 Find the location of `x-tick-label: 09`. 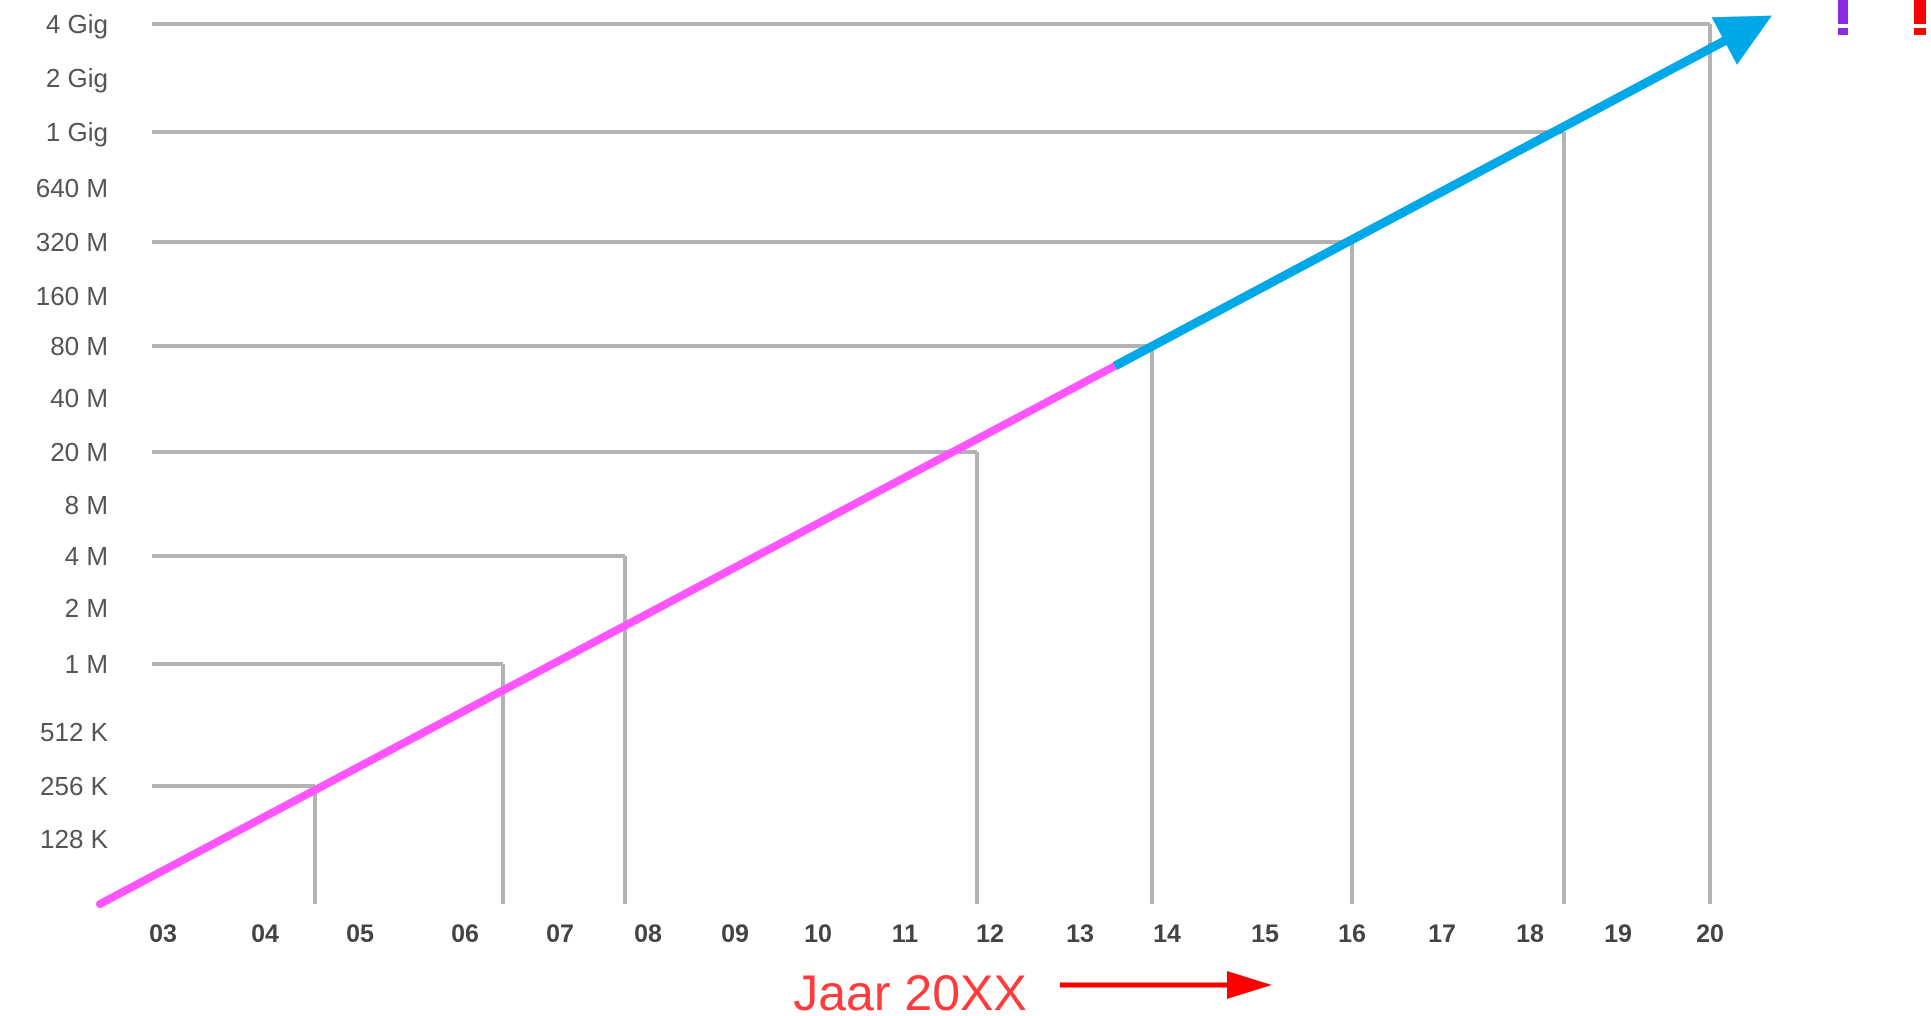

x-tick-label: 09 is located at coordinates (735, 934).